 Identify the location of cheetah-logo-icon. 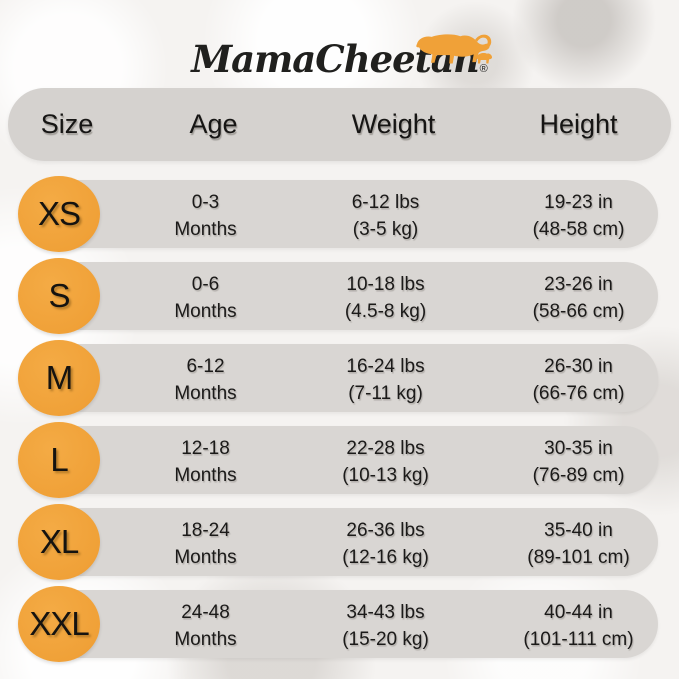
(454, 49).